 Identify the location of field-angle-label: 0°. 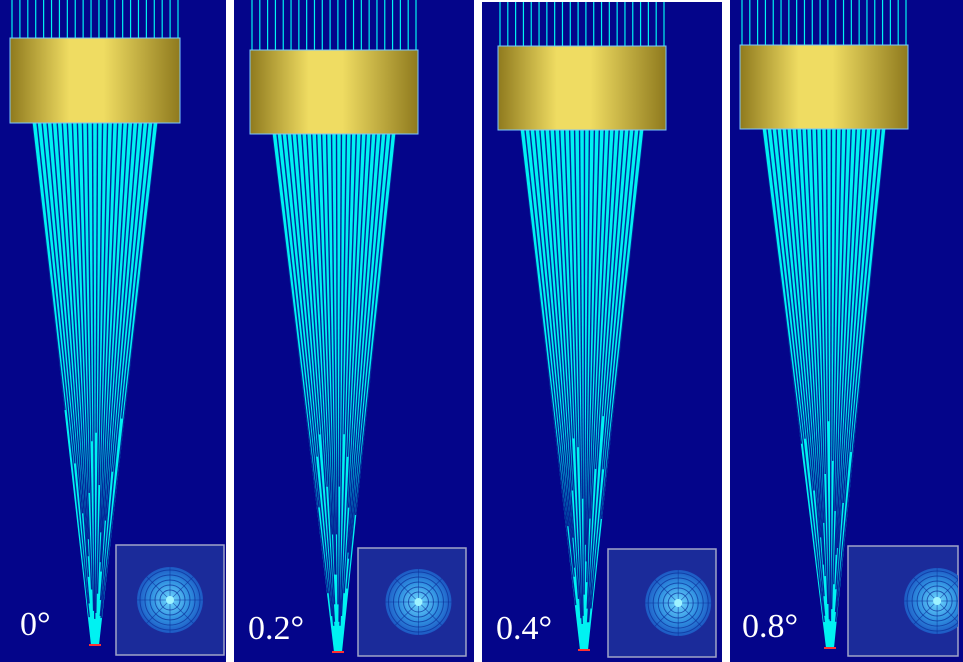
(35, 624).